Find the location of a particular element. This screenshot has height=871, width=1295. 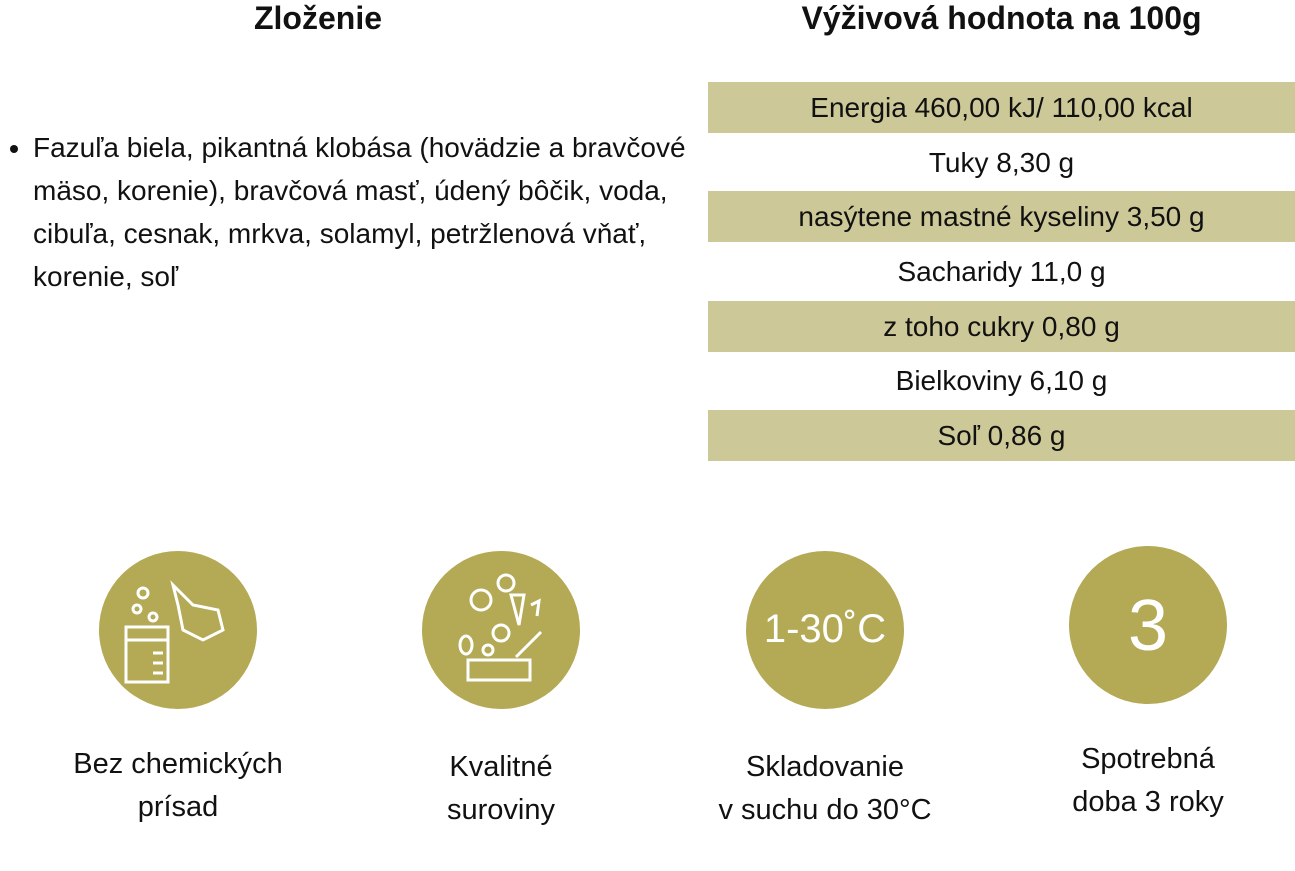

label-line: prísad is located at coordinates (178, 807).